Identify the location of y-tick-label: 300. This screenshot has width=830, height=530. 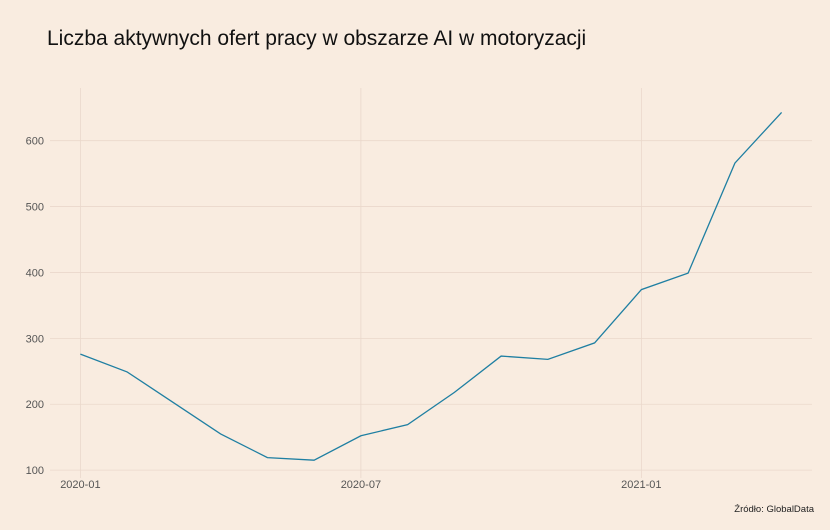
(35, 339).